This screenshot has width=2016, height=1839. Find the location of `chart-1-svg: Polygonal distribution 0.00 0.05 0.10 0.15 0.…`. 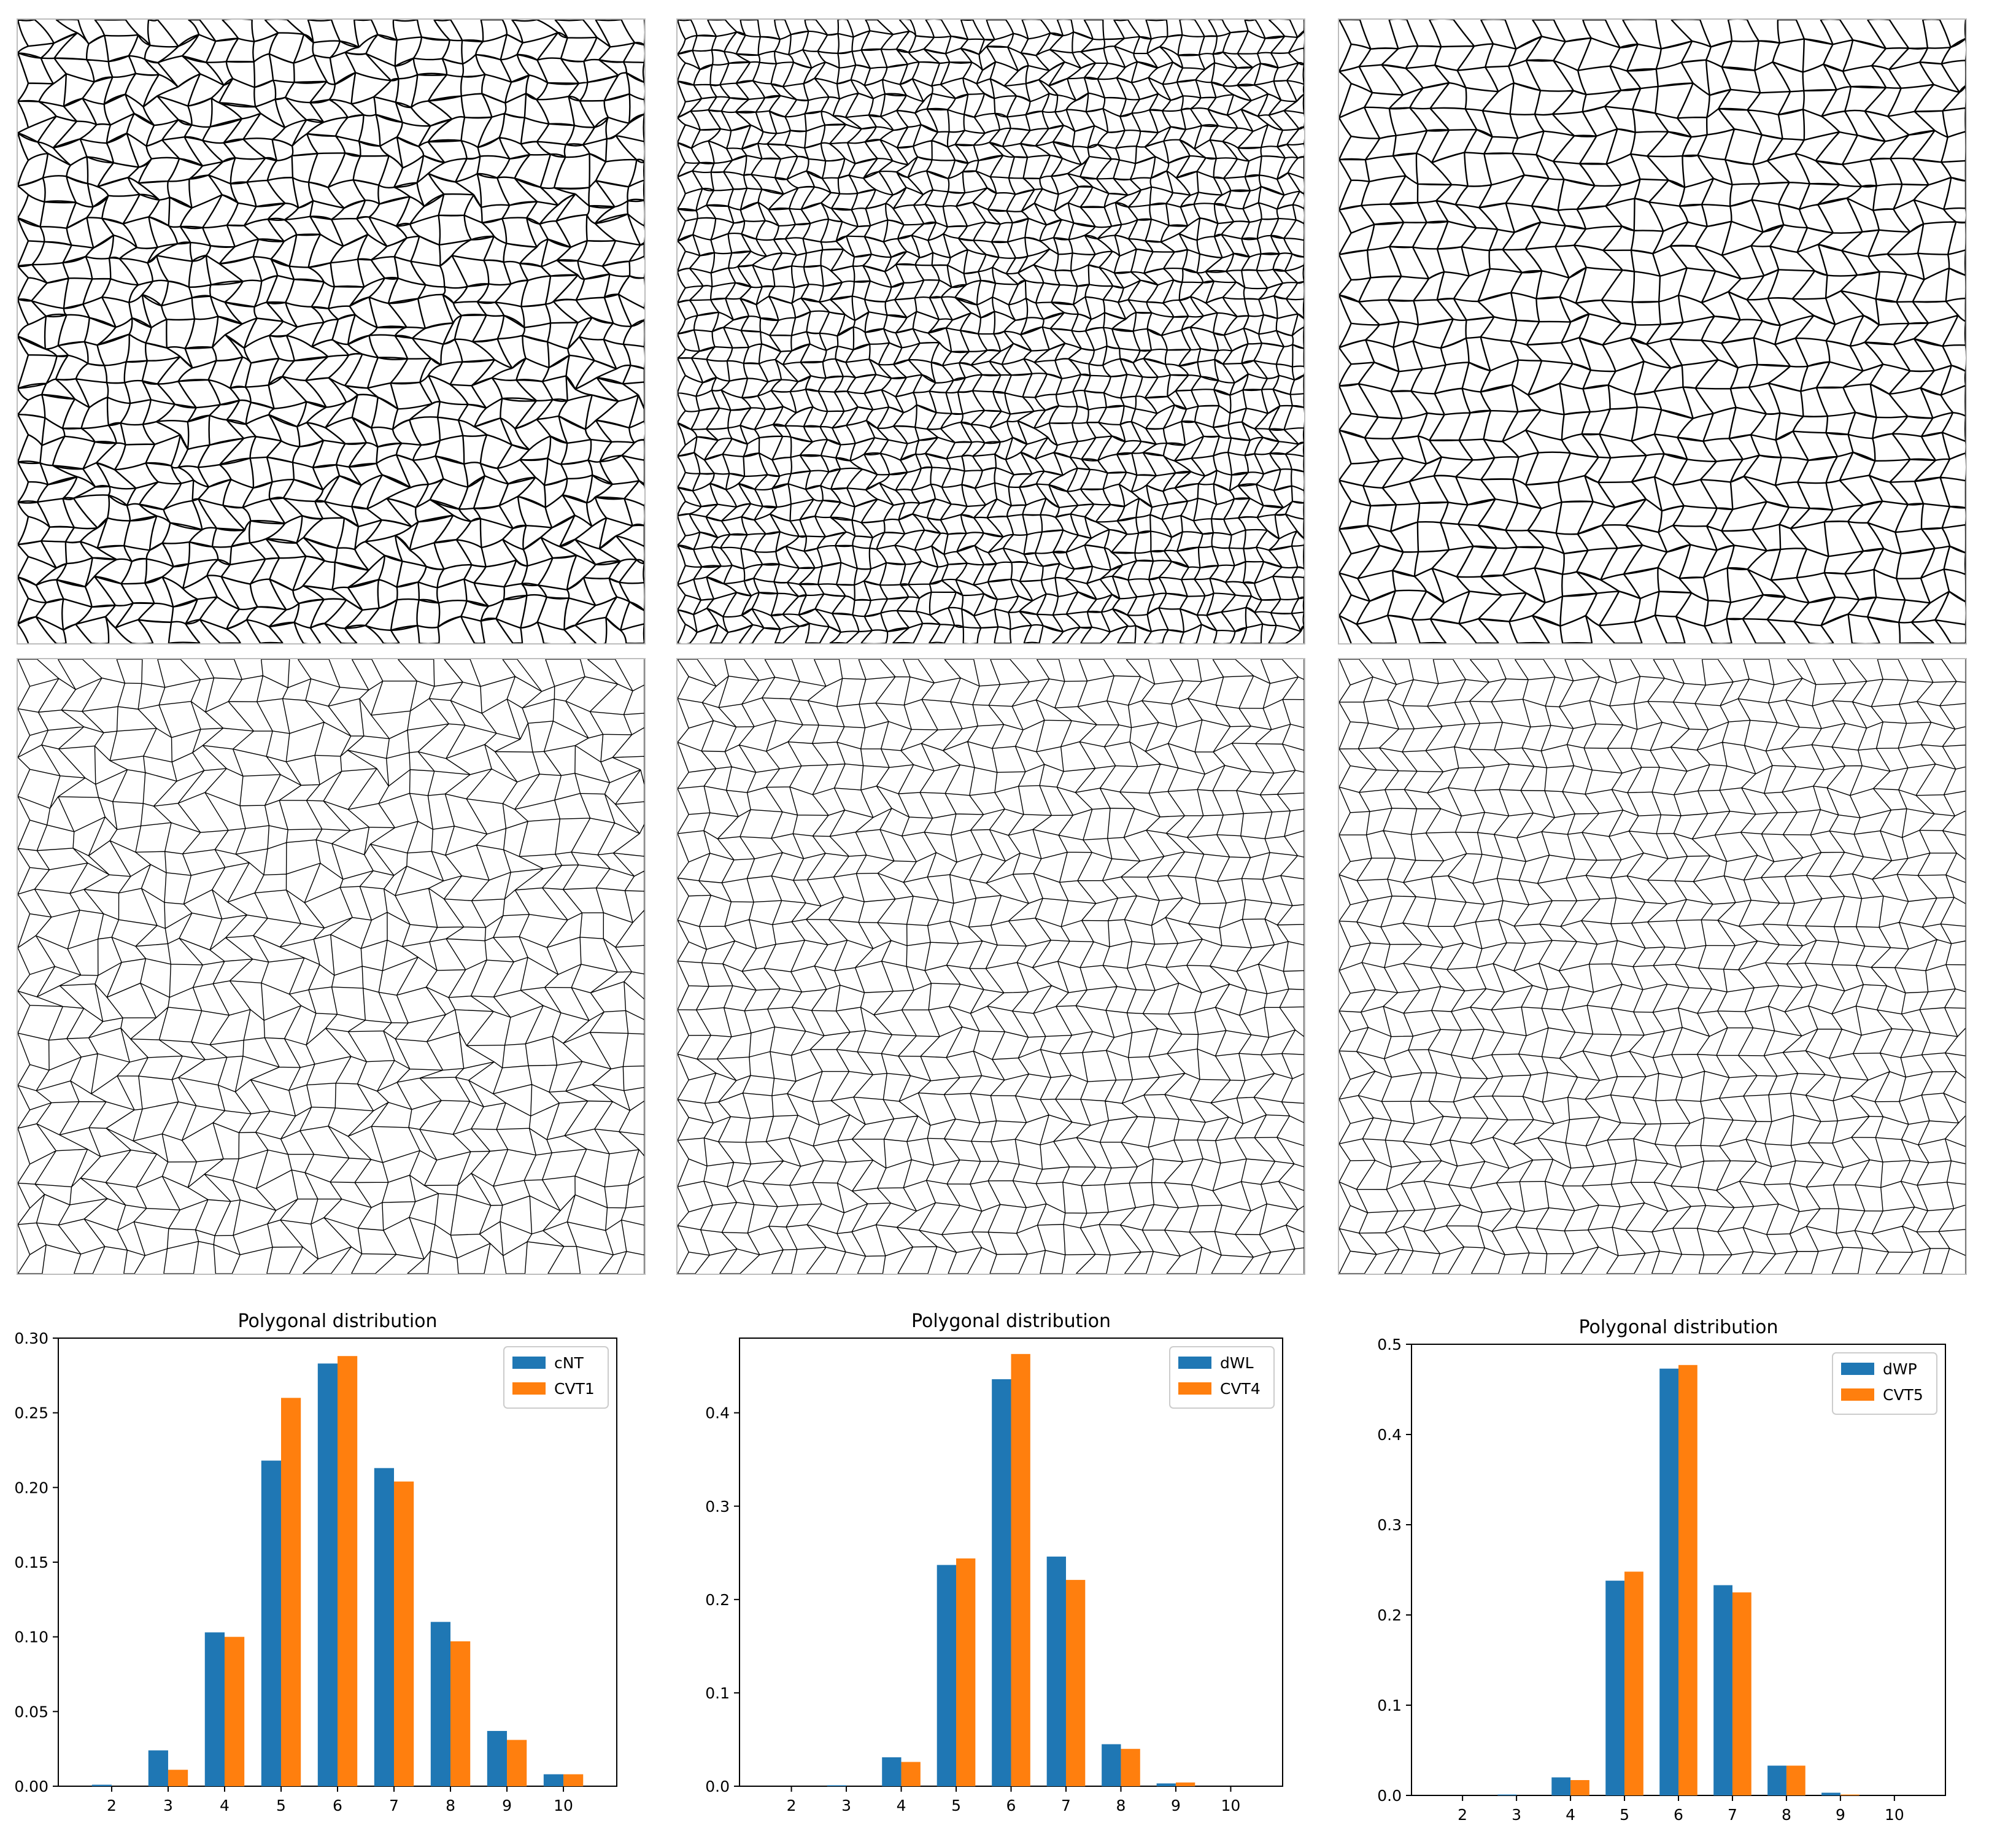

chart-1-svg: Polygonal distribution 0.00 0.05 0.10 0.15 0.… is located at coordinates (316, 1563).